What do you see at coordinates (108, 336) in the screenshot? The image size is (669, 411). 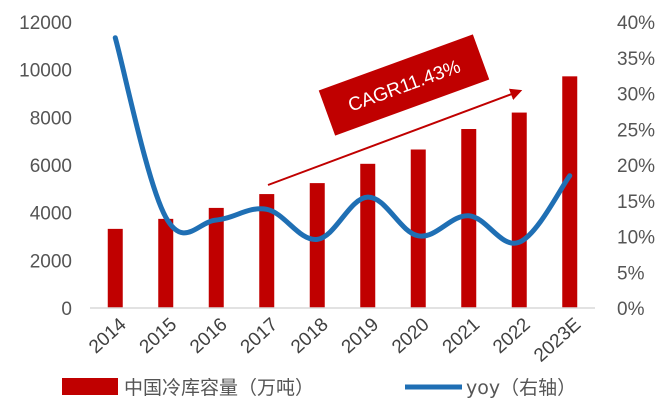 I see `x-tick-label: 2014` at bounding box center [108, 336].